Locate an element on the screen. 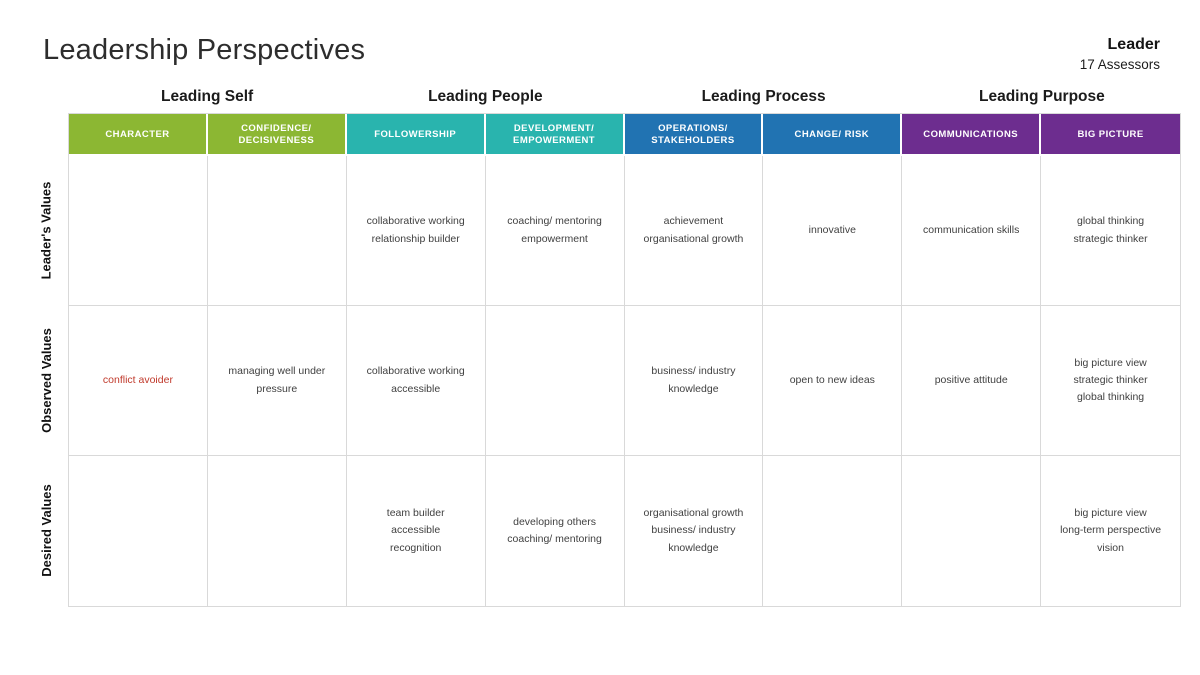  matrix-cell-r2-c3: collaborative working accessible is located at coordinates (416, 381).